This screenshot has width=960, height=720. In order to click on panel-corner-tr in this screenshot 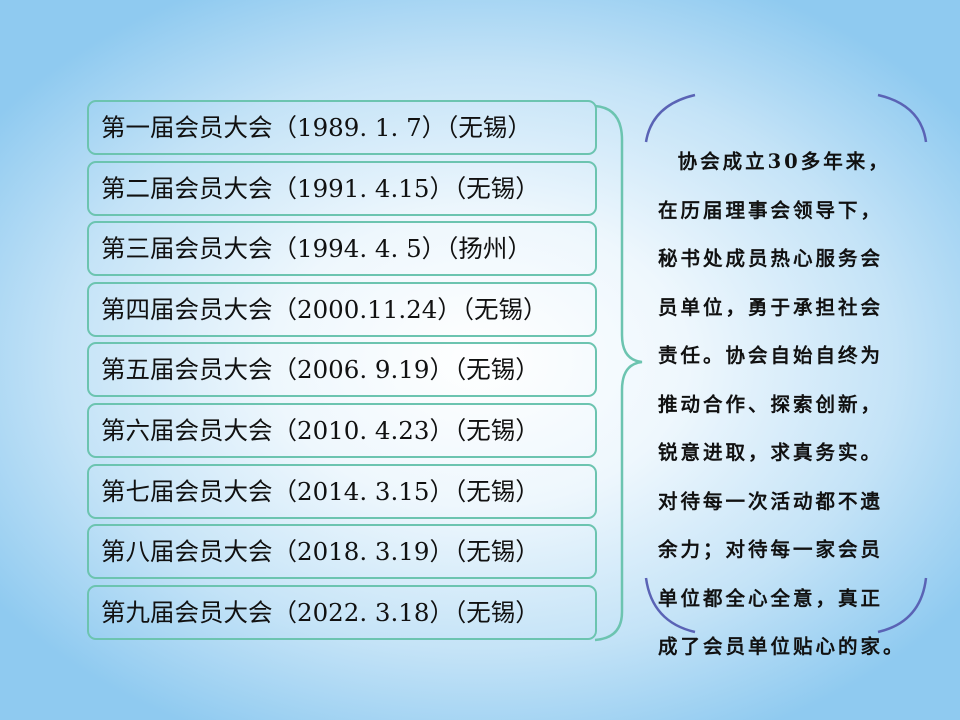, I will do `click(902, 118)`.